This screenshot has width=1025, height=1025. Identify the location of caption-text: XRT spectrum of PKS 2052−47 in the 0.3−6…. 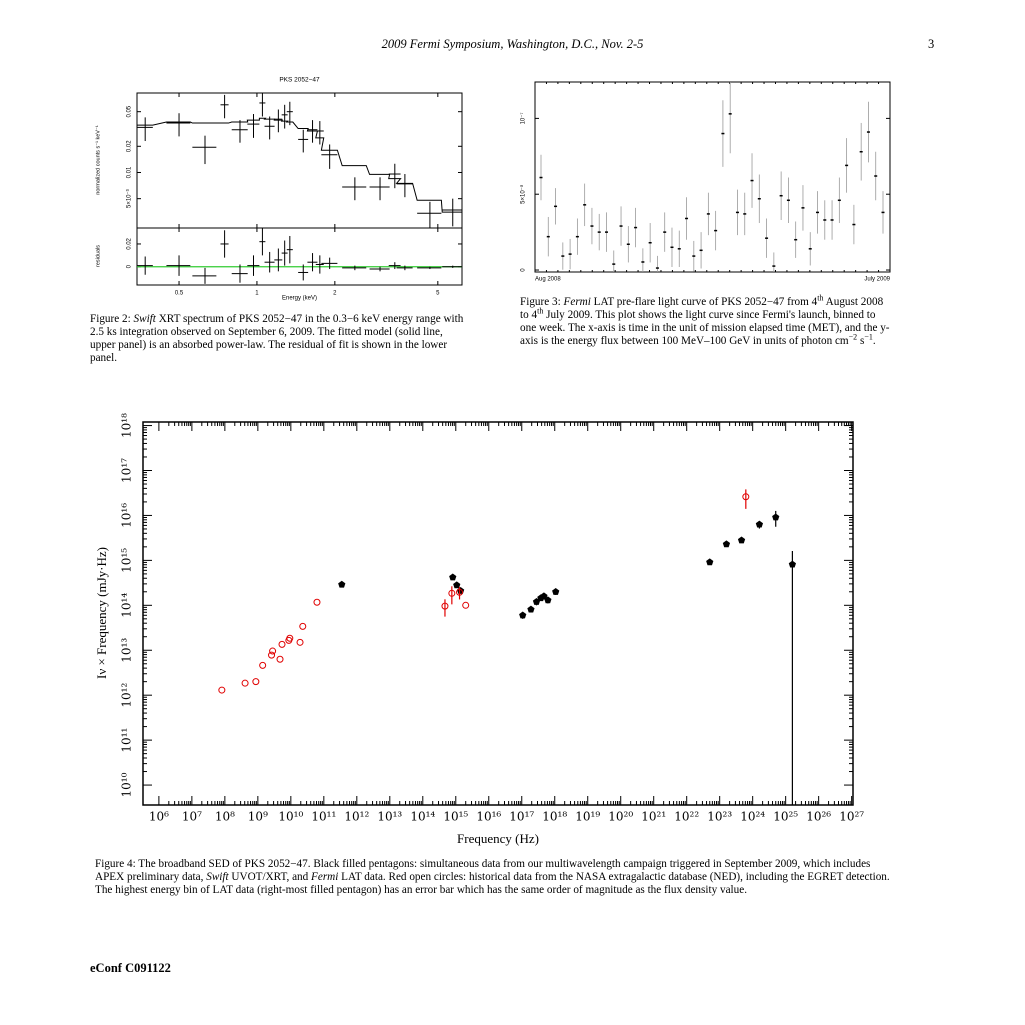
(277, 338).